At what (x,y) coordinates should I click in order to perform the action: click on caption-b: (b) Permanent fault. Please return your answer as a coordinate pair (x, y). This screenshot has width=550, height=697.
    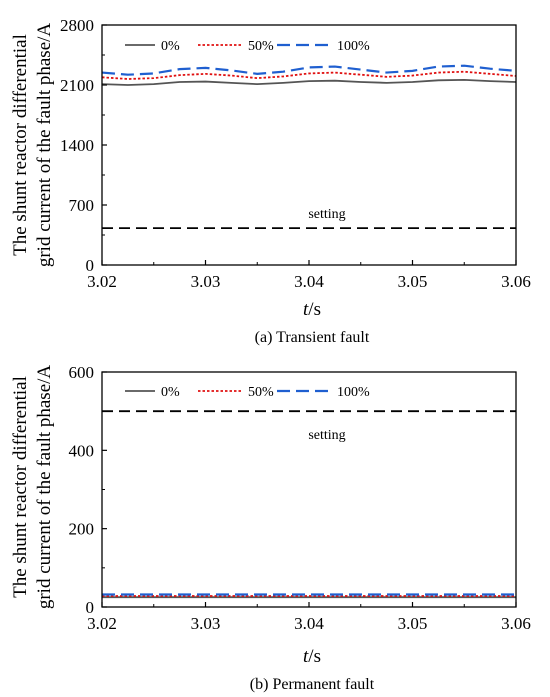
    Looking at the image, I should click on (312, 684).